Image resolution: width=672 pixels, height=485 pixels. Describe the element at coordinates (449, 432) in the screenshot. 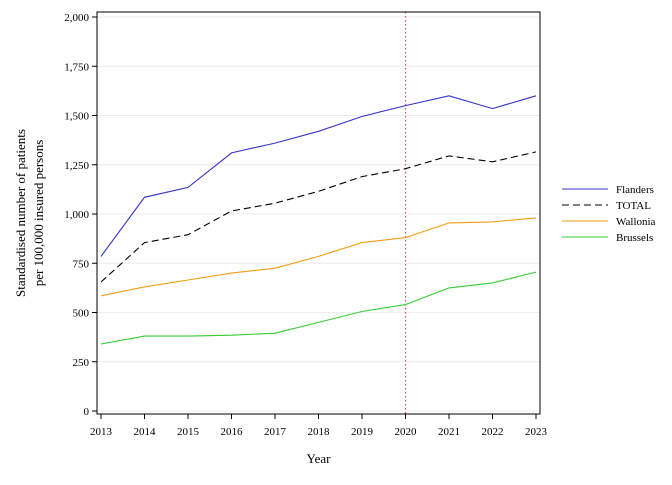

I see `x-tick-label: 2021` at that location.